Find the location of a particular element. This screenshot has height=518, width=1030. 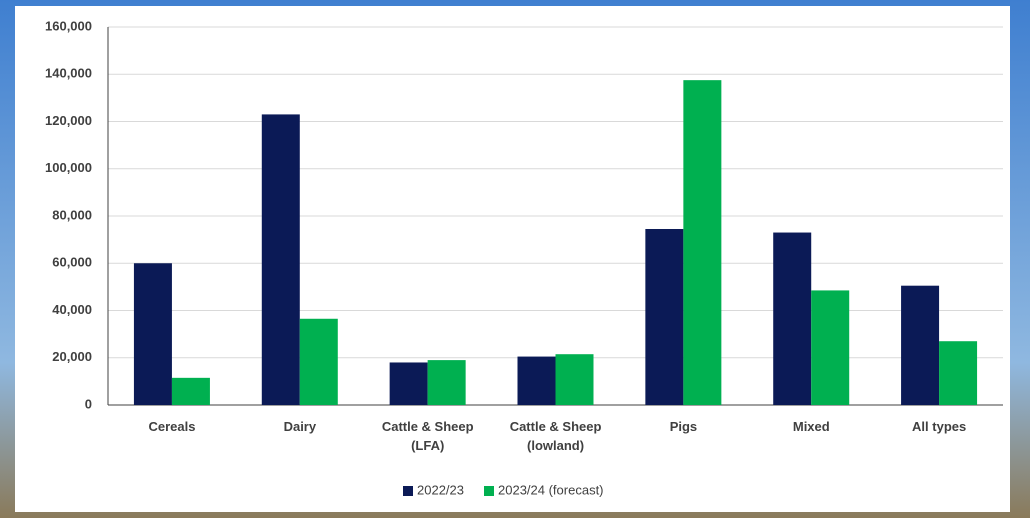

y-tick-label: 140,000 is located at coordinates (68, 73).